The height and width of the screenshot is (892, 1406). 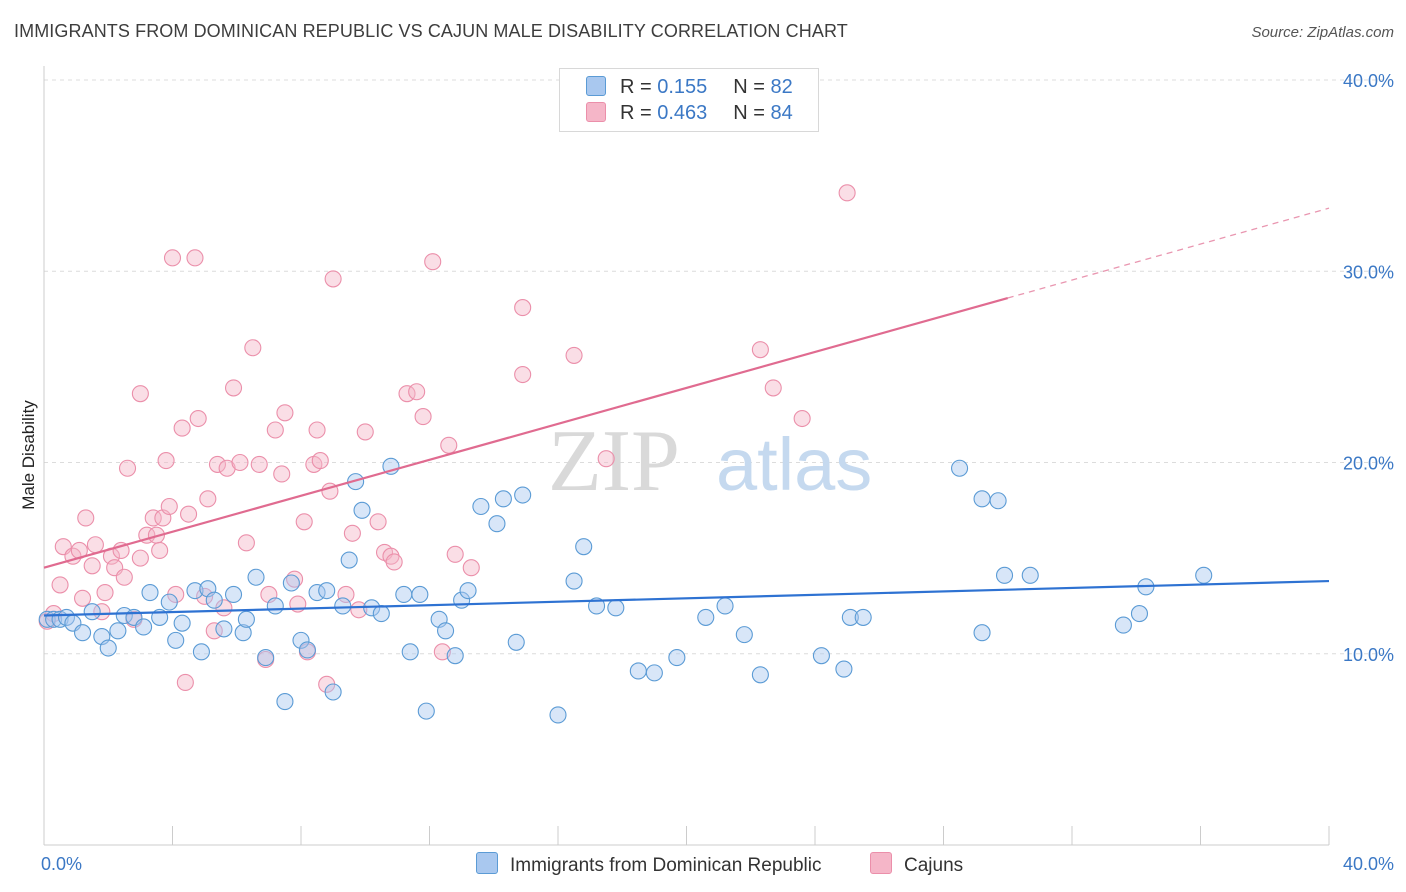 I want to click on y-tick-label: 40.0%, so click(x=1368, y=81).